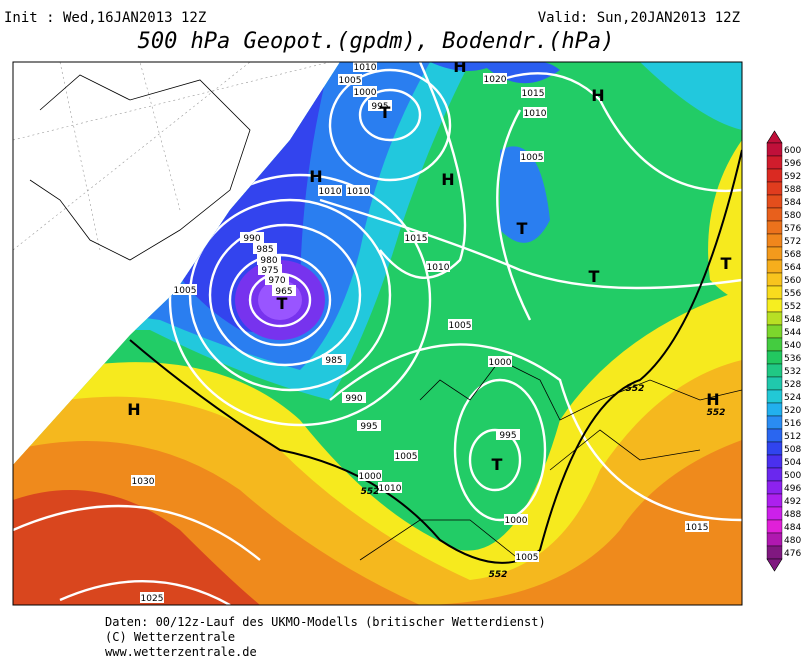 The image size is (812, 671). I want to click on colorbar-label: 572, so click(792, 242).